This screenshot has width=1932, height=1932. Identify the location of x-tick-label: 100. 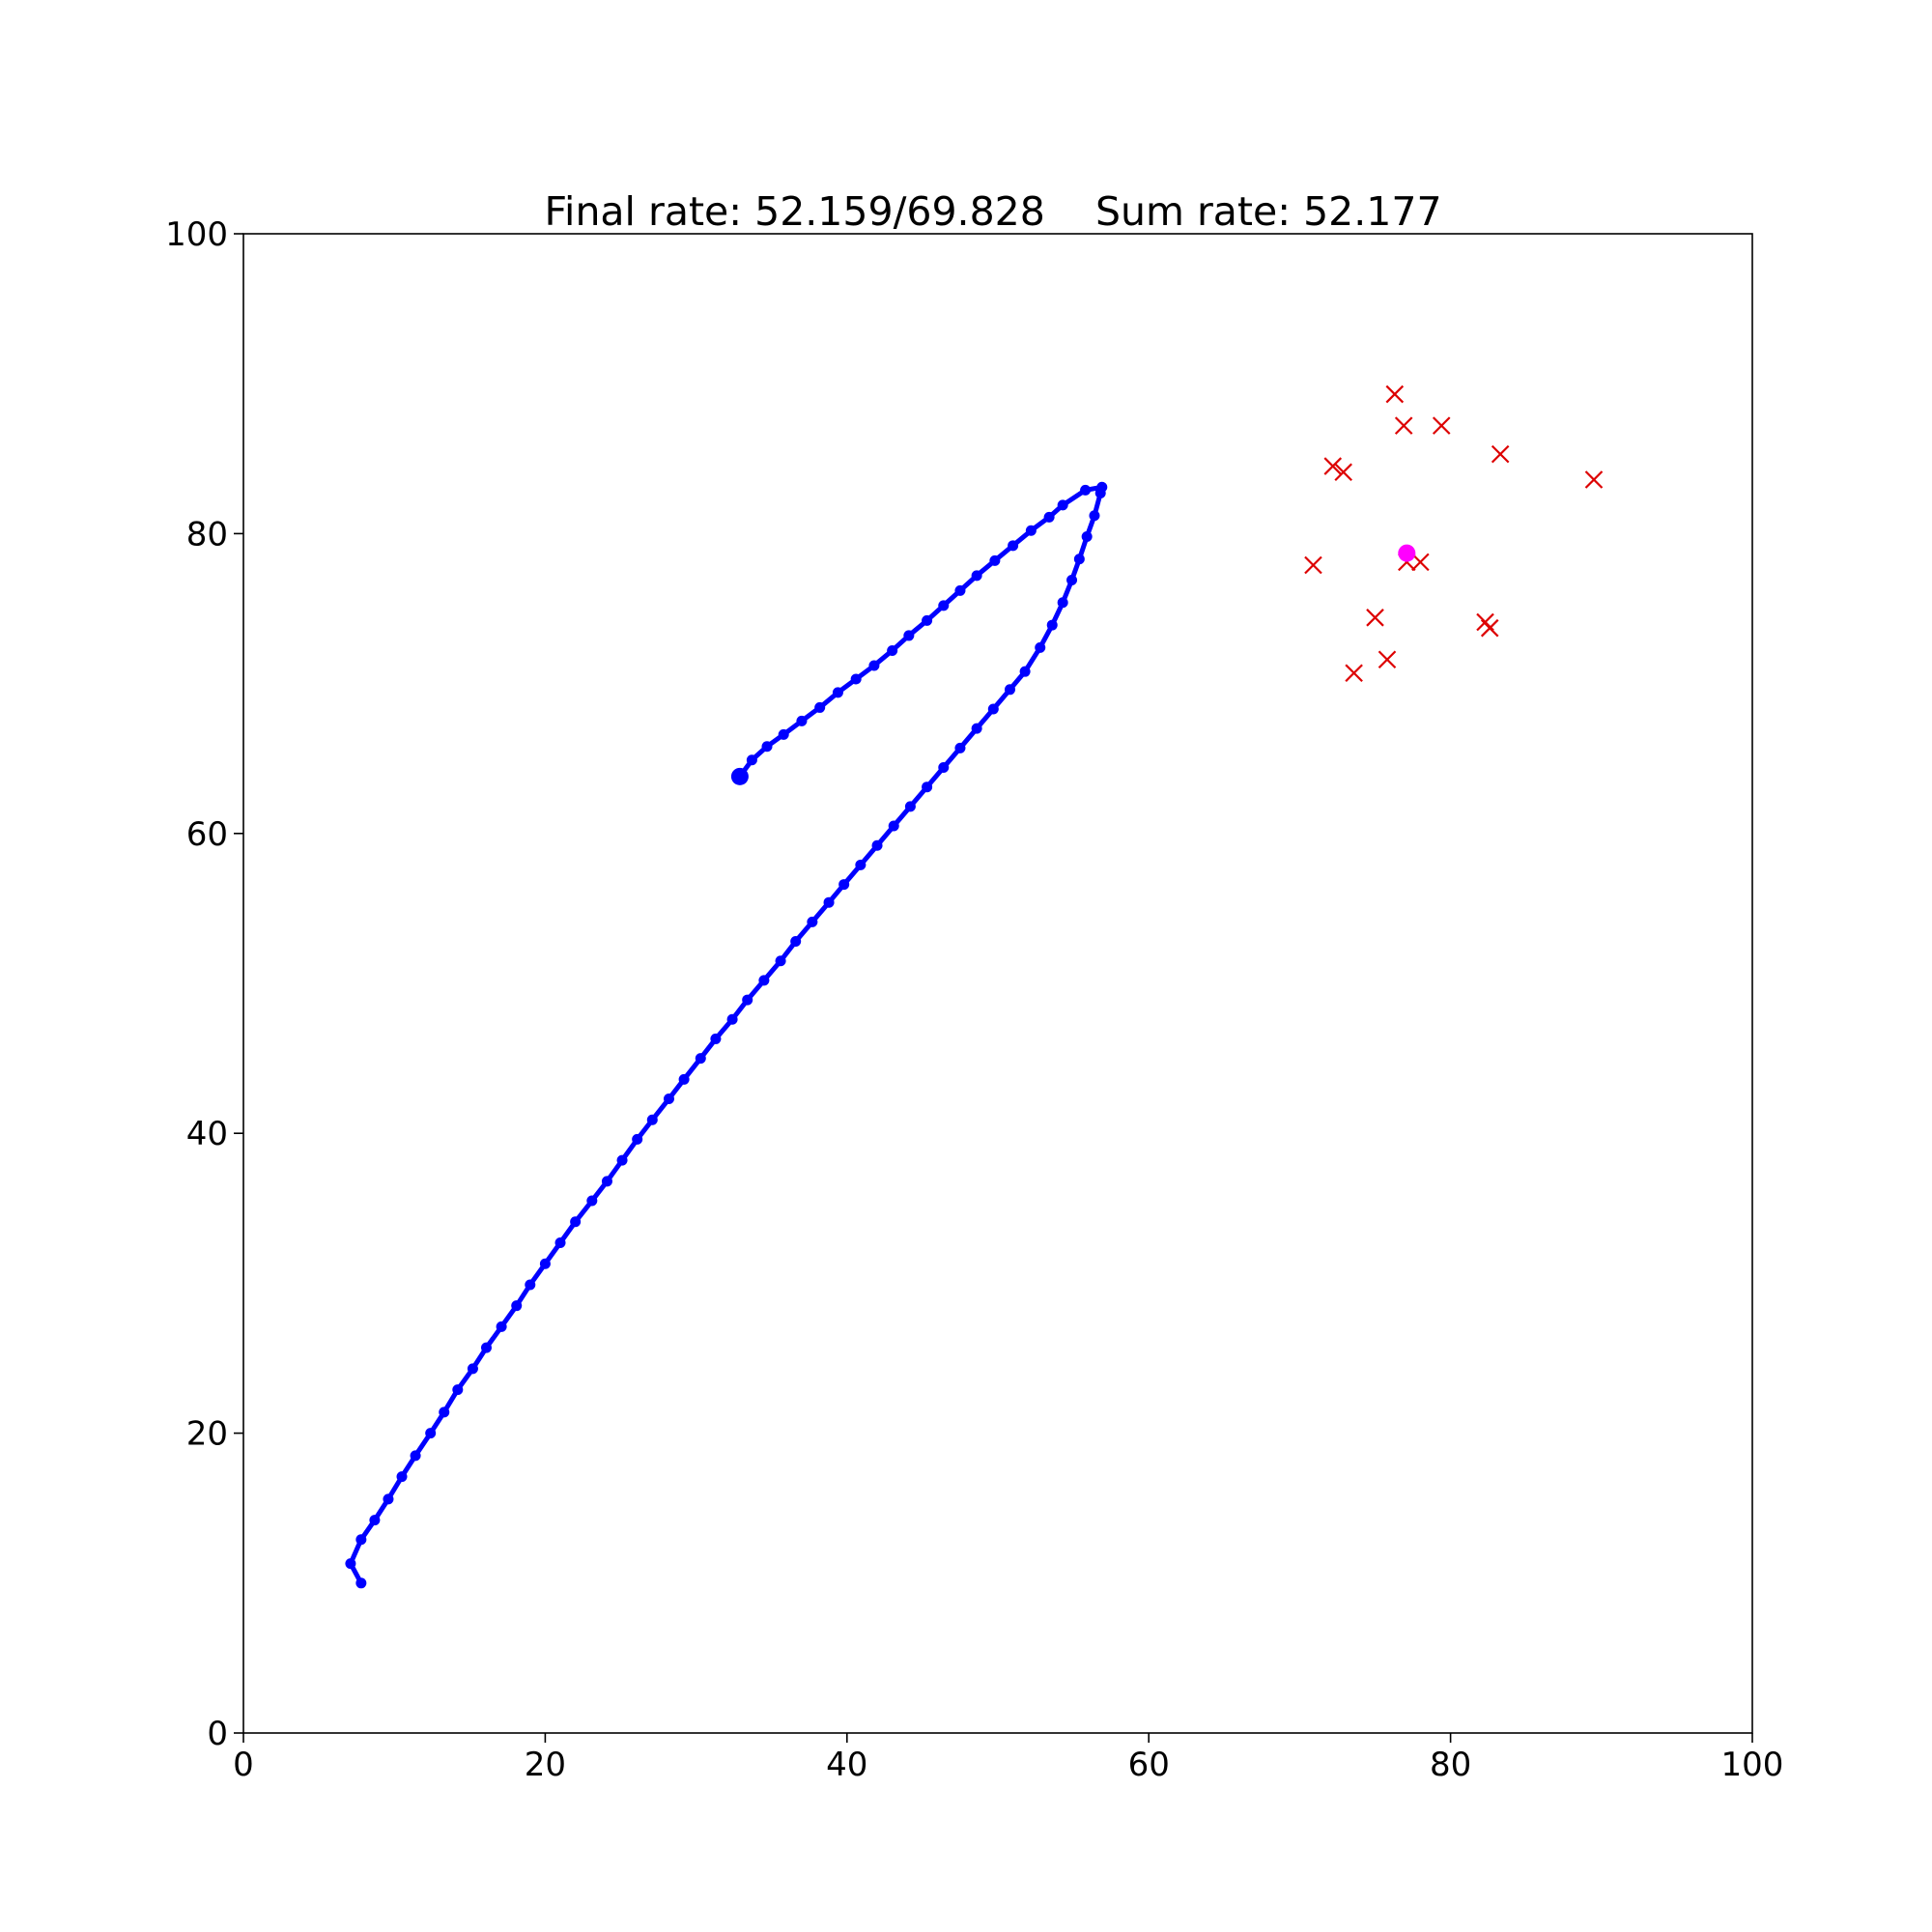
(1752, 1765).